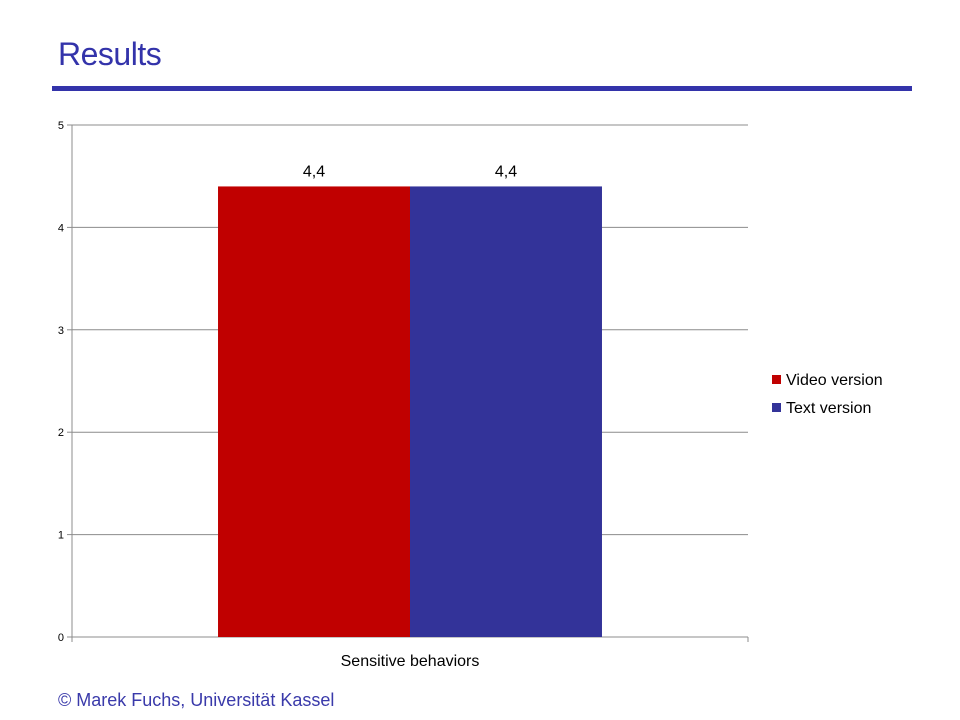 This screenshot has width=960, height=720. Describe the element at coordinates (61, 331) in the screenshot. I see `y-tick-label: 3` at that location.